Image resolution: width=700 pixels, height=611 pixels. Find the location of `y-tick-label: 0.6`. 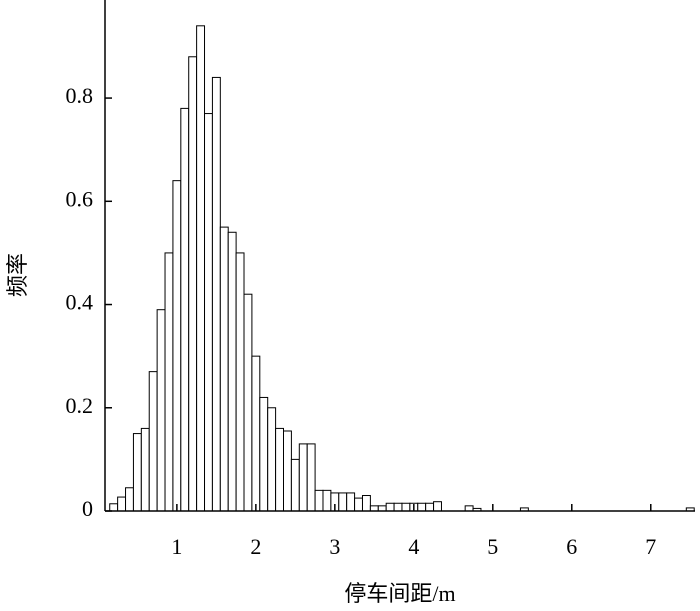

y-tick-label: 0.6 is located at coordinates (80, 198).